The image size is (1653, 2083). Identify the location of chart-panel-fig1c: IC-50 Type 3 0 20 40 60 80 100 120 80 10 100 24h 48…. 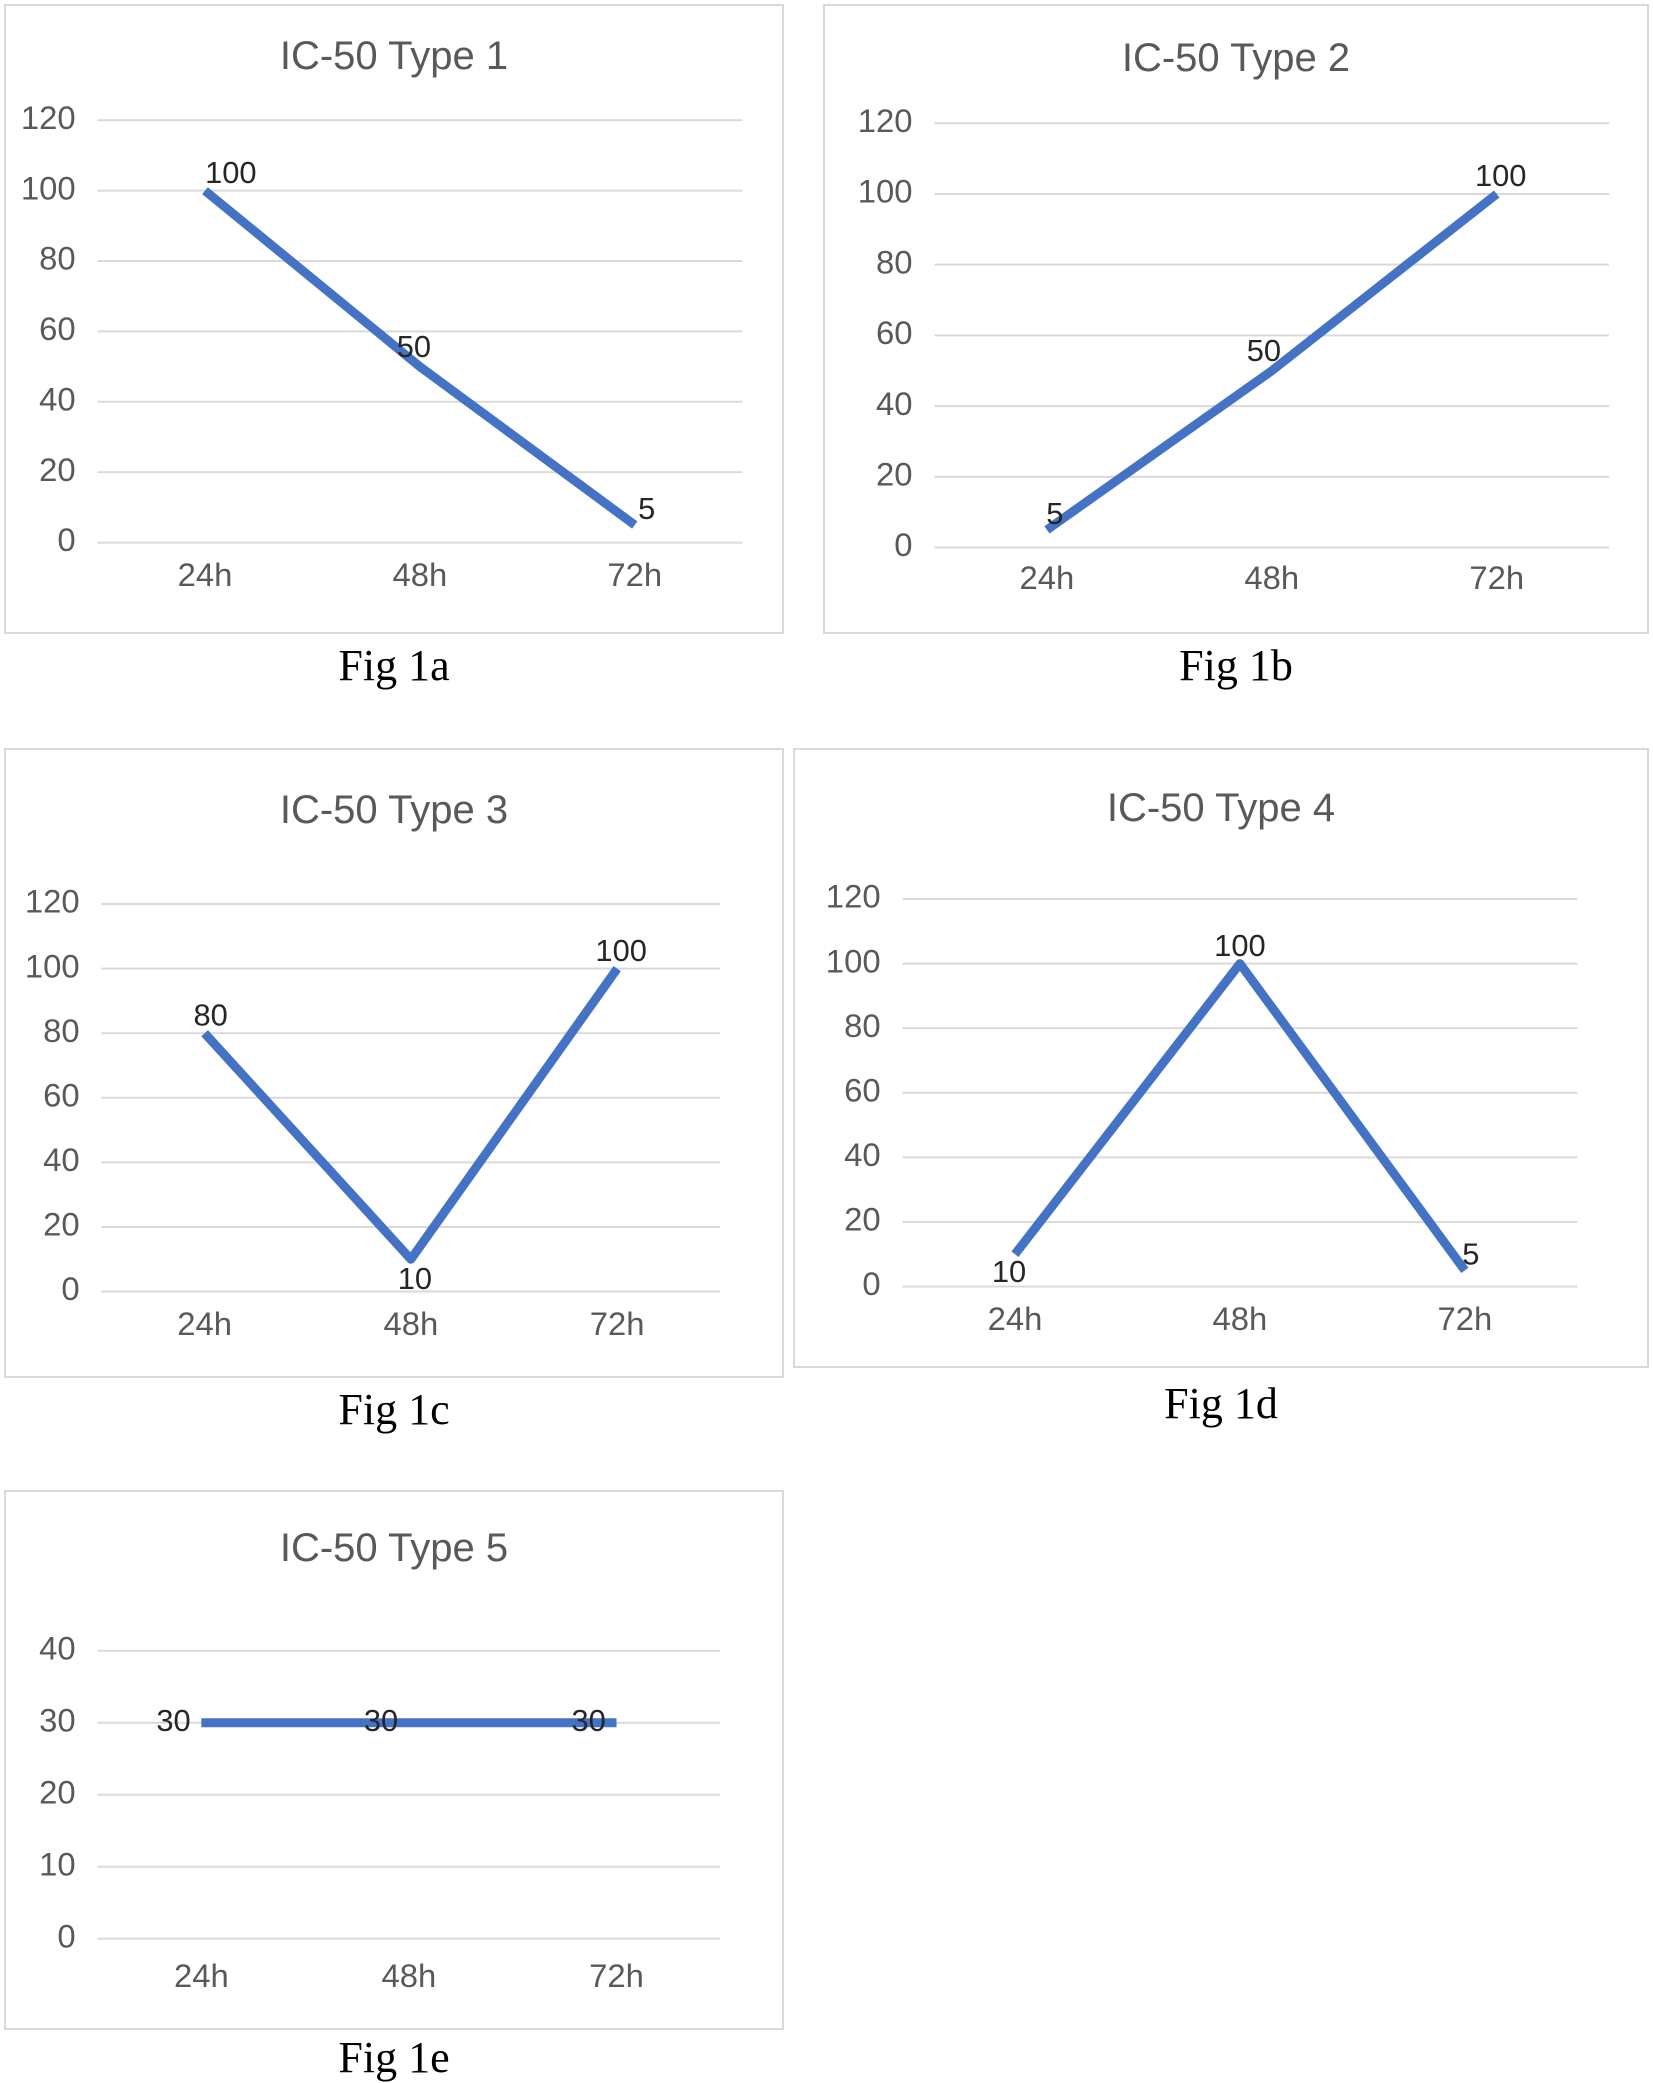
(394, 1063).